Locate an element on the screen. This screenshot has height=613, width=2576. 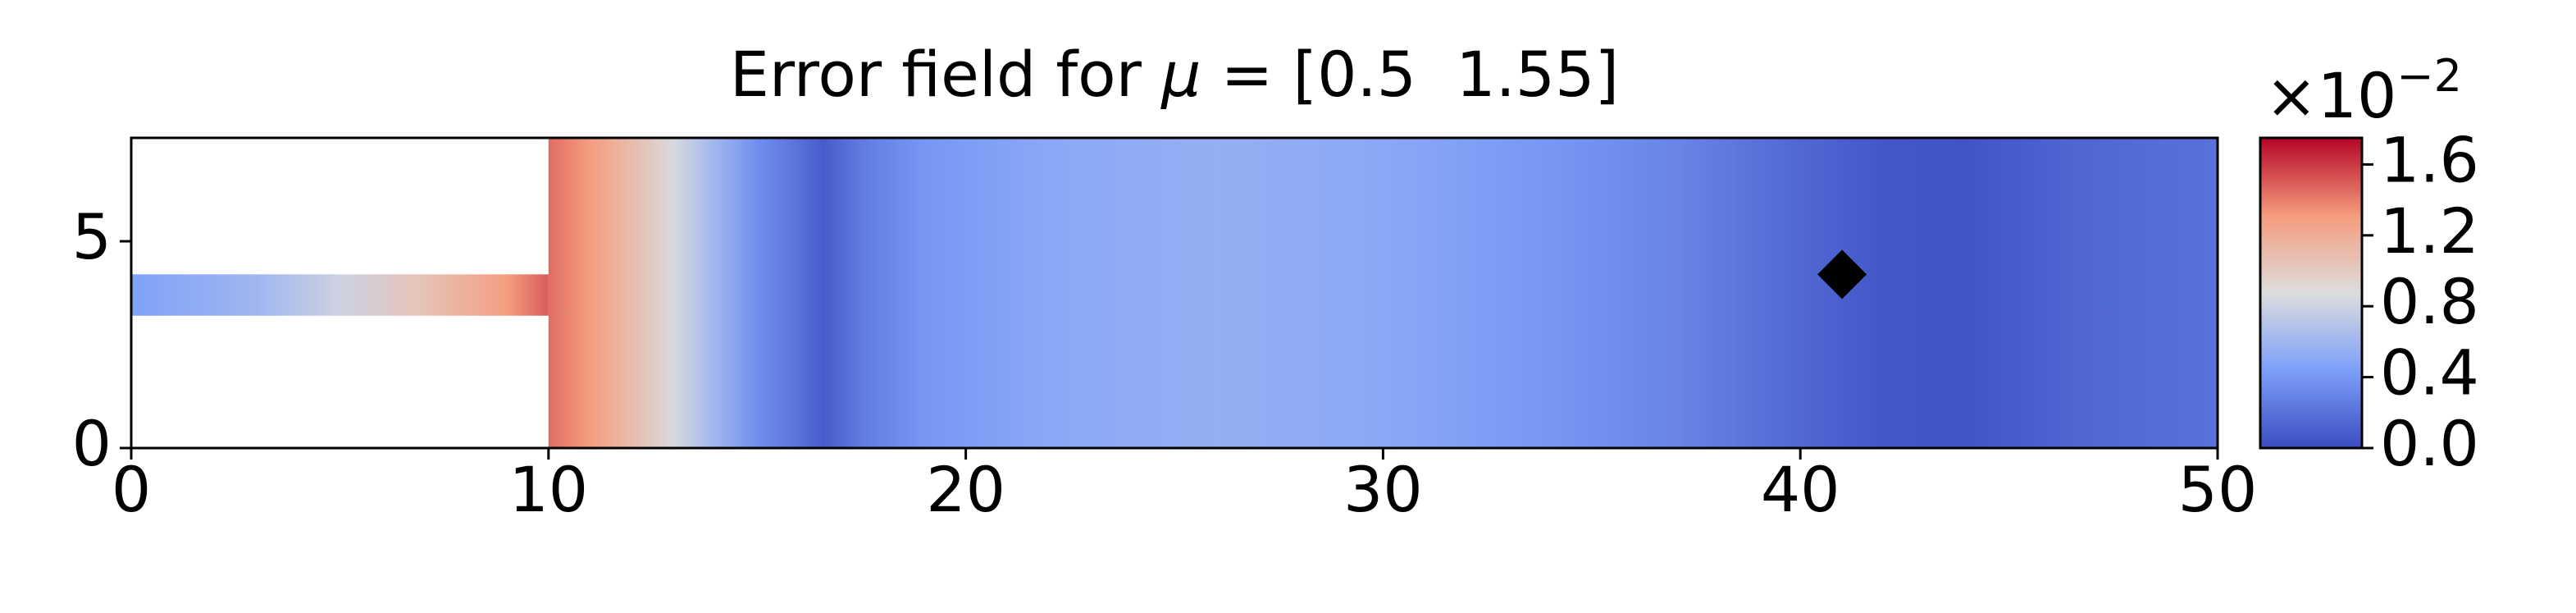
colorbar-offset: ×10⁻² is located at coordinates (2363, 91).